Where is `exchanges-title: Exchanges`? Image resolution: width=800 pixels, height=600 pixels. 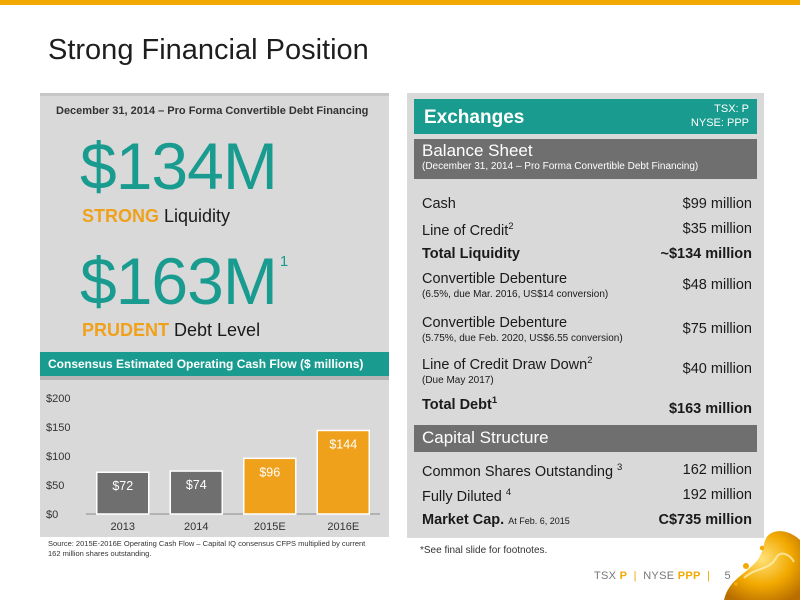 exchanges-title: Exchanges is located at coordinates (474, 117).